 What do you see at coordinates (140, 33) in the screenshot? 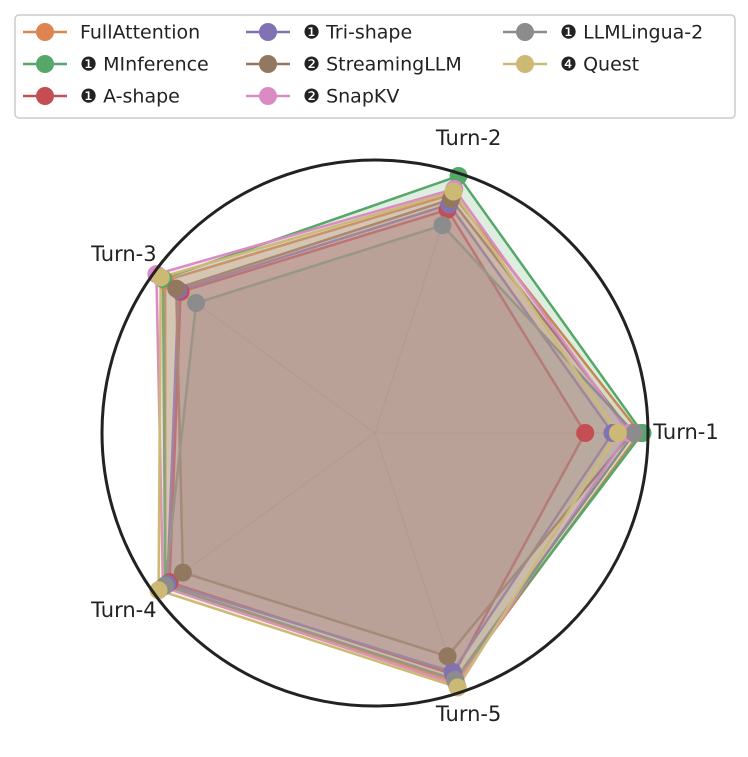
I see `legend-label: FullAttention` at bounding box center [140, 33].